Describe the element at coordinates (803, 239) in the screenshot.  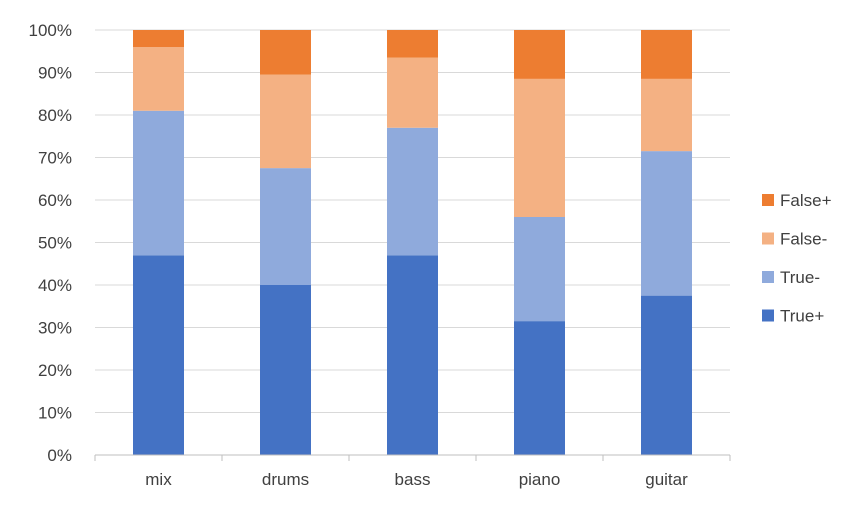
I see `legend-label: False-` at that location.